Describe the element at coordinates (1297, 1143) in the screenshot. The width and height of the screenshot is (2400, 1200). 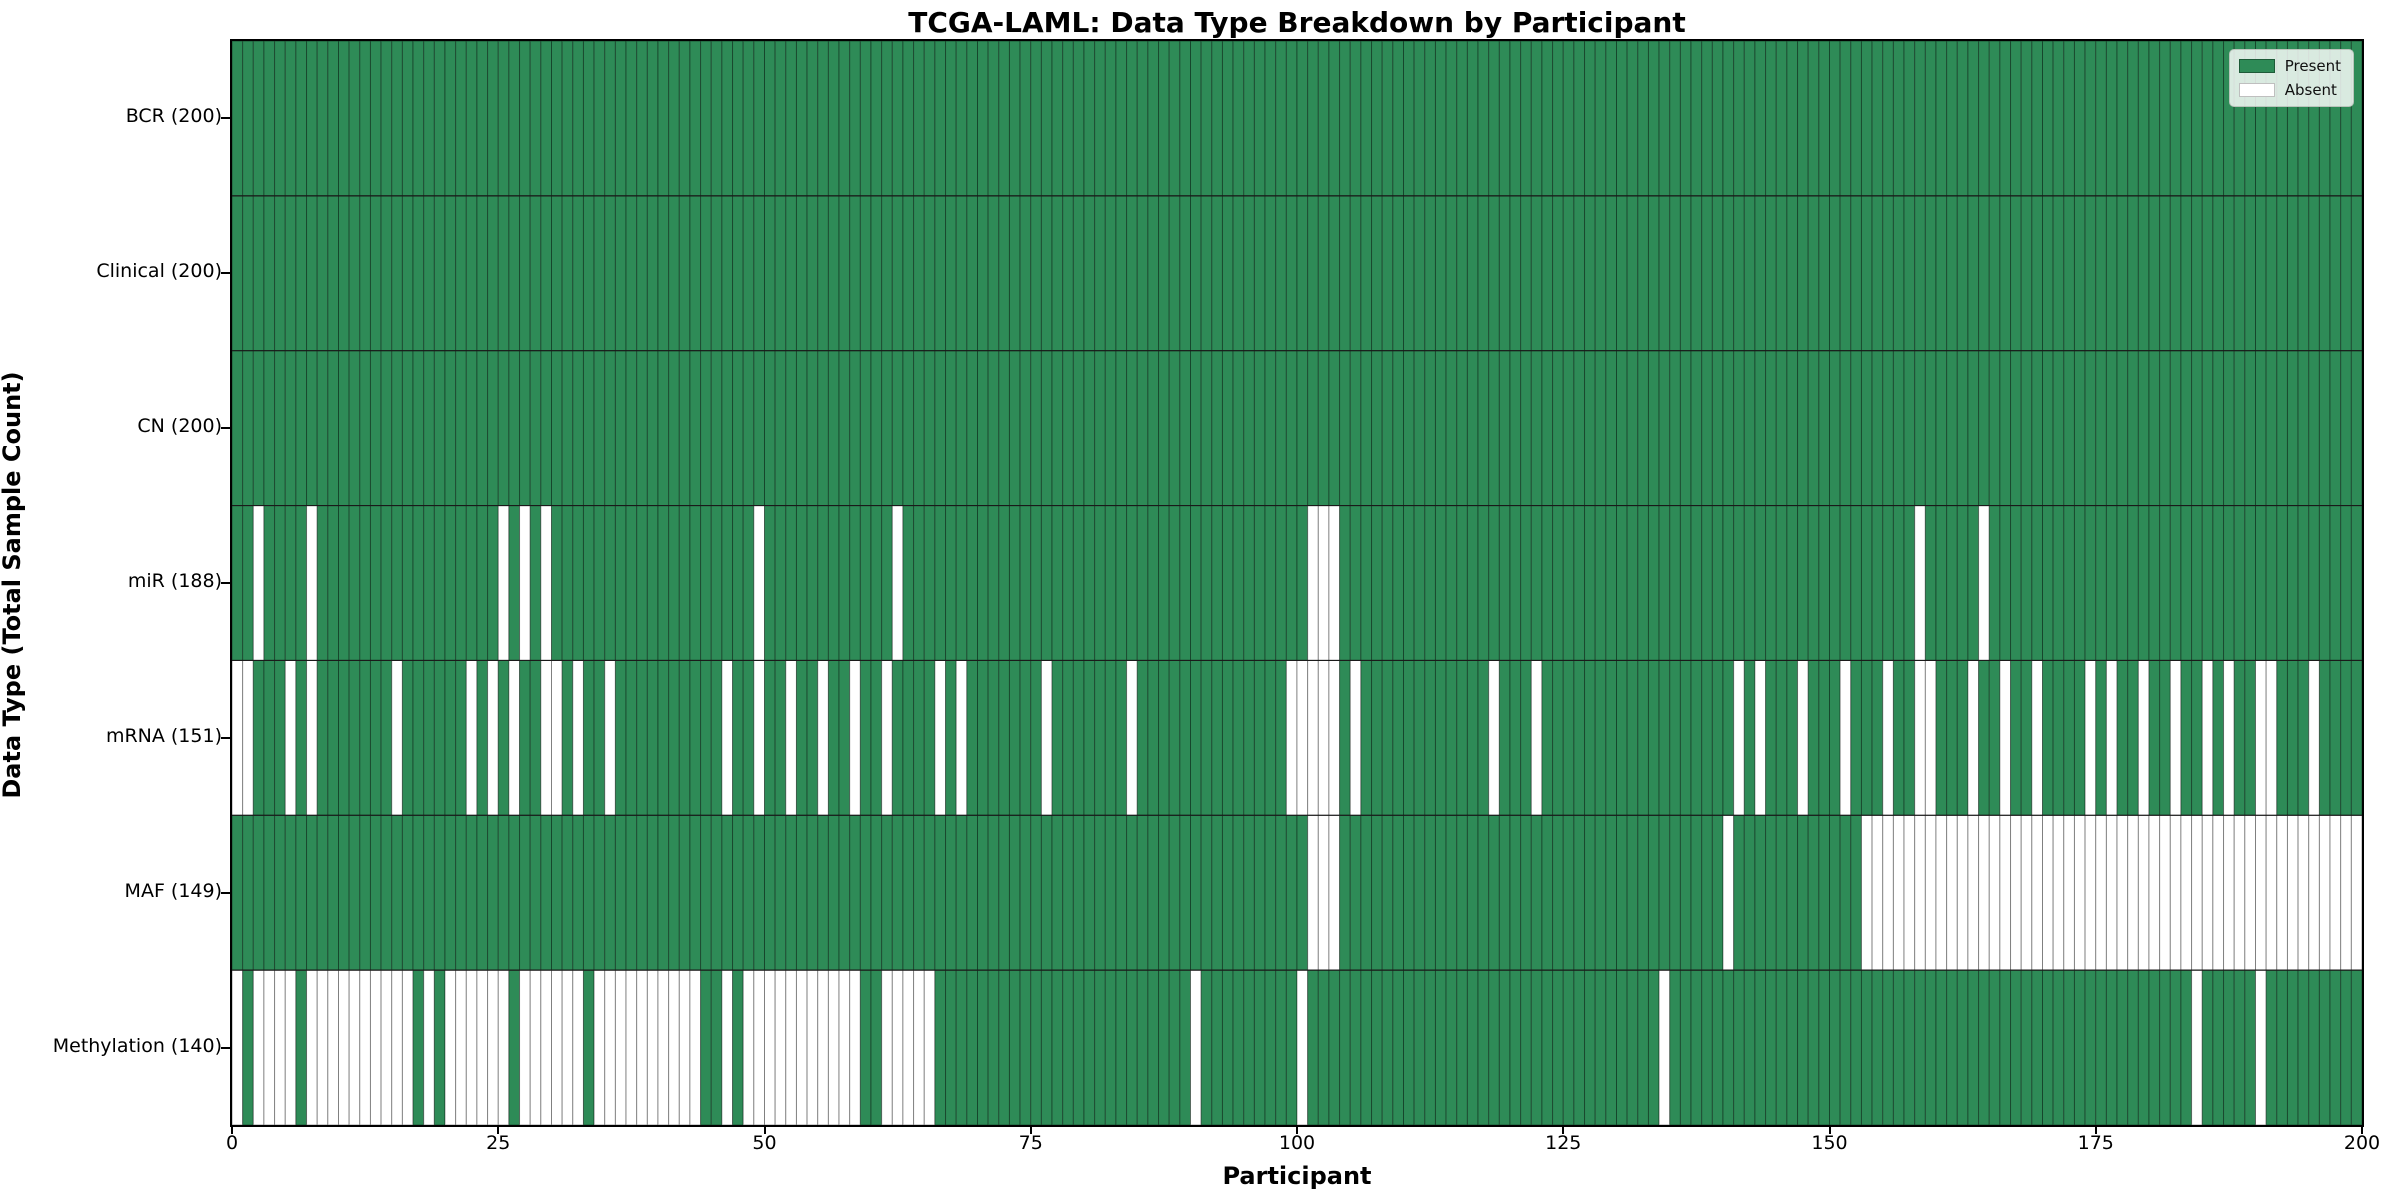
I see `x-tick-label-100: 100` at that location.